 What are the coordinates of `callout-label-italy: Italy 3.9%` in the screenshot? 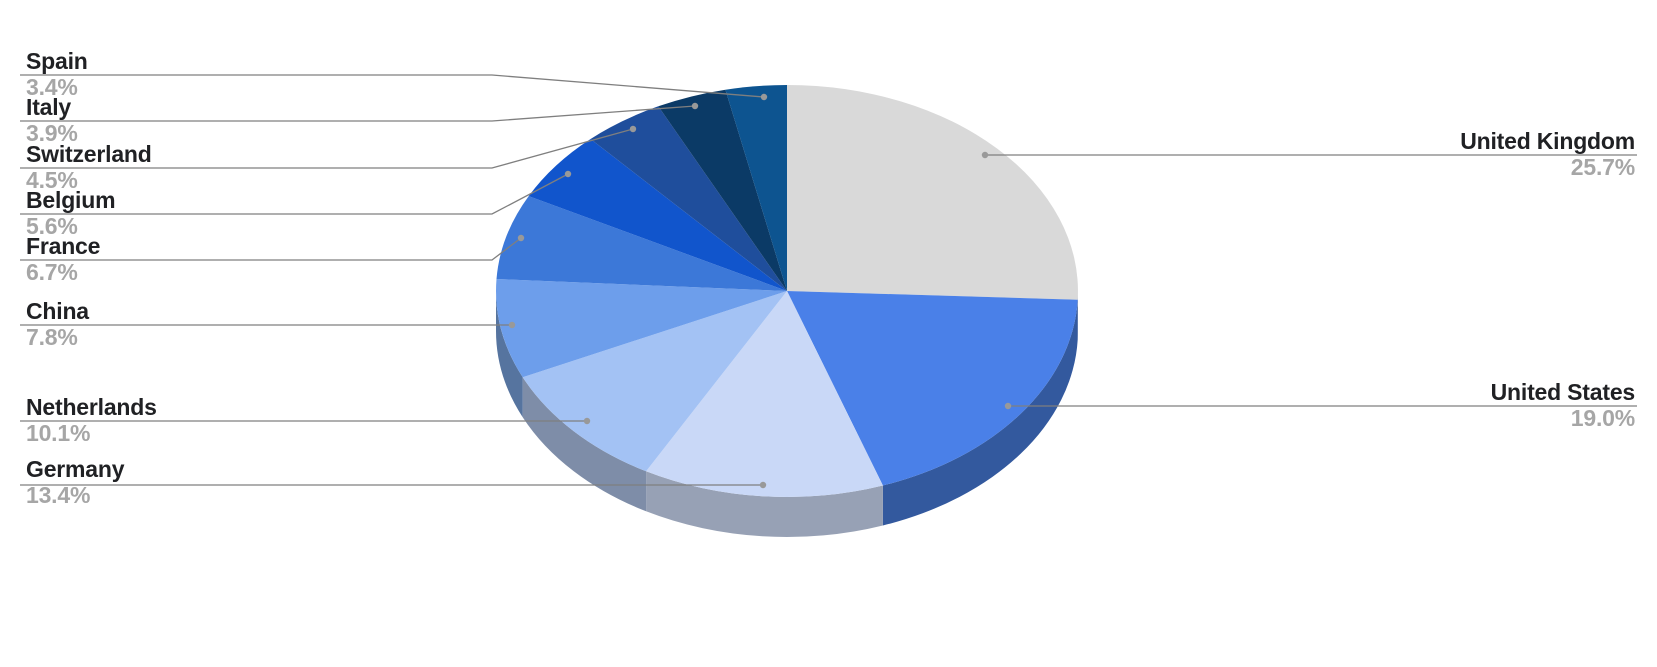 It's located at (52, 120).